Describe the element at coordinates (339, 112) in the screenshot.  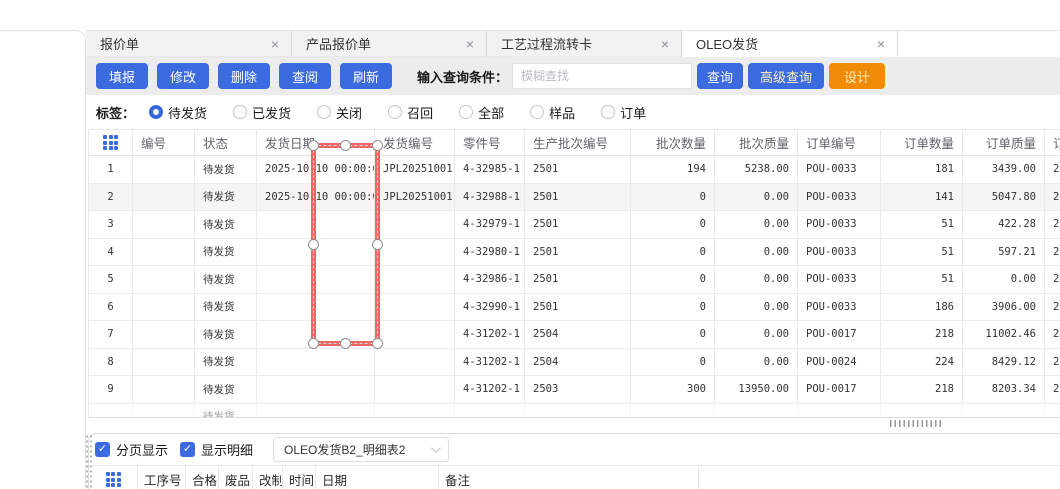
I see `filter-radio-3: 关闭` at that location.